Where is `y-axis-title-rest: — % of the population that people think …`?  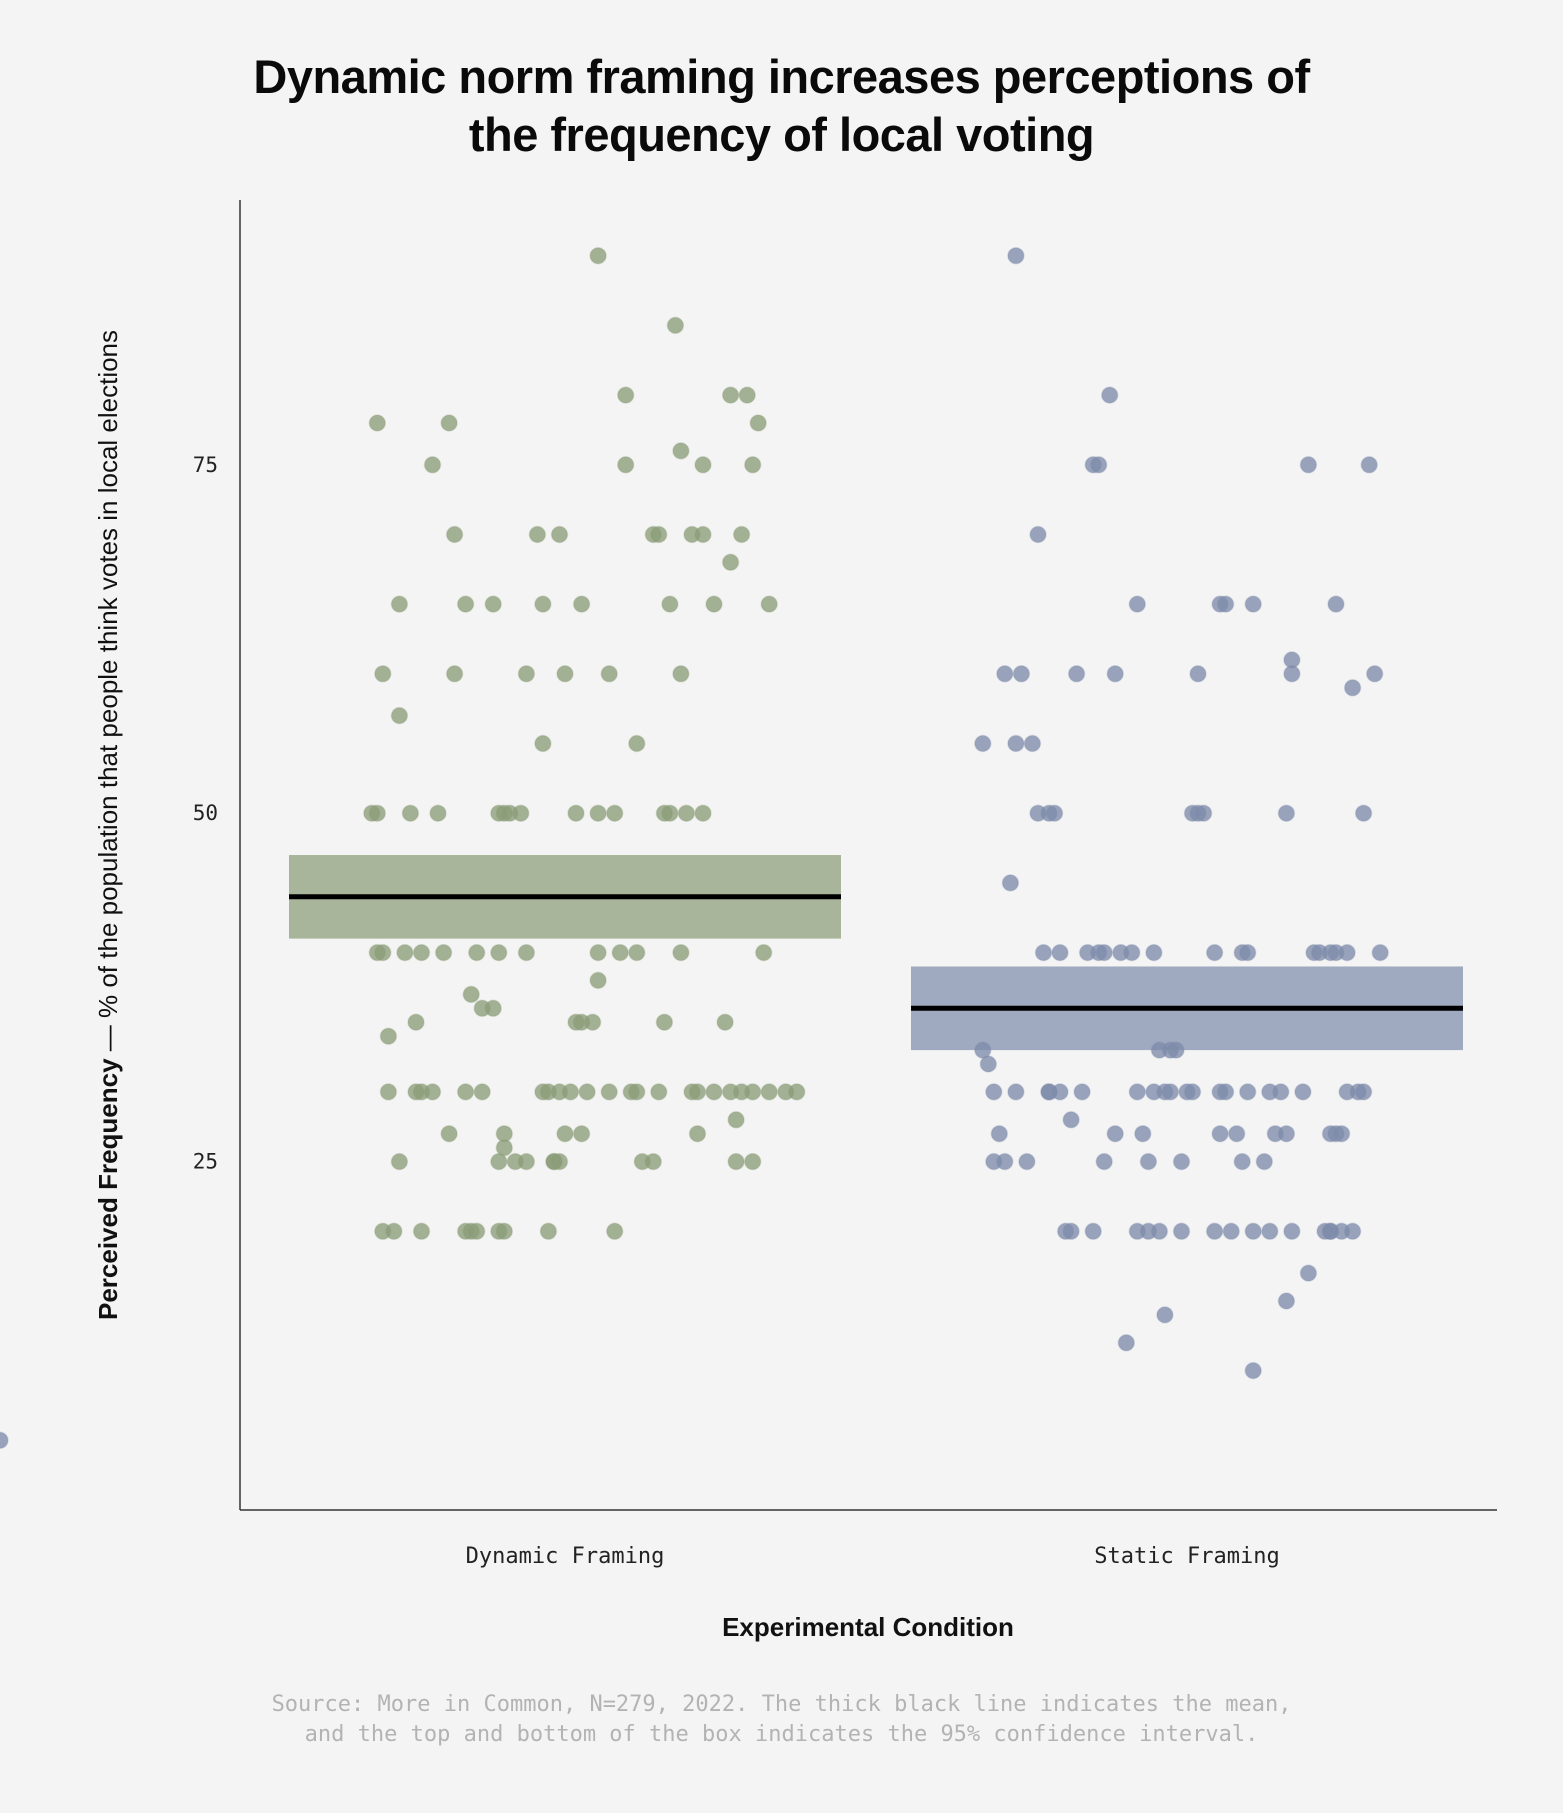 y-axis-title-rest: — % of the population that people think … is located at coordinates (108, 694).